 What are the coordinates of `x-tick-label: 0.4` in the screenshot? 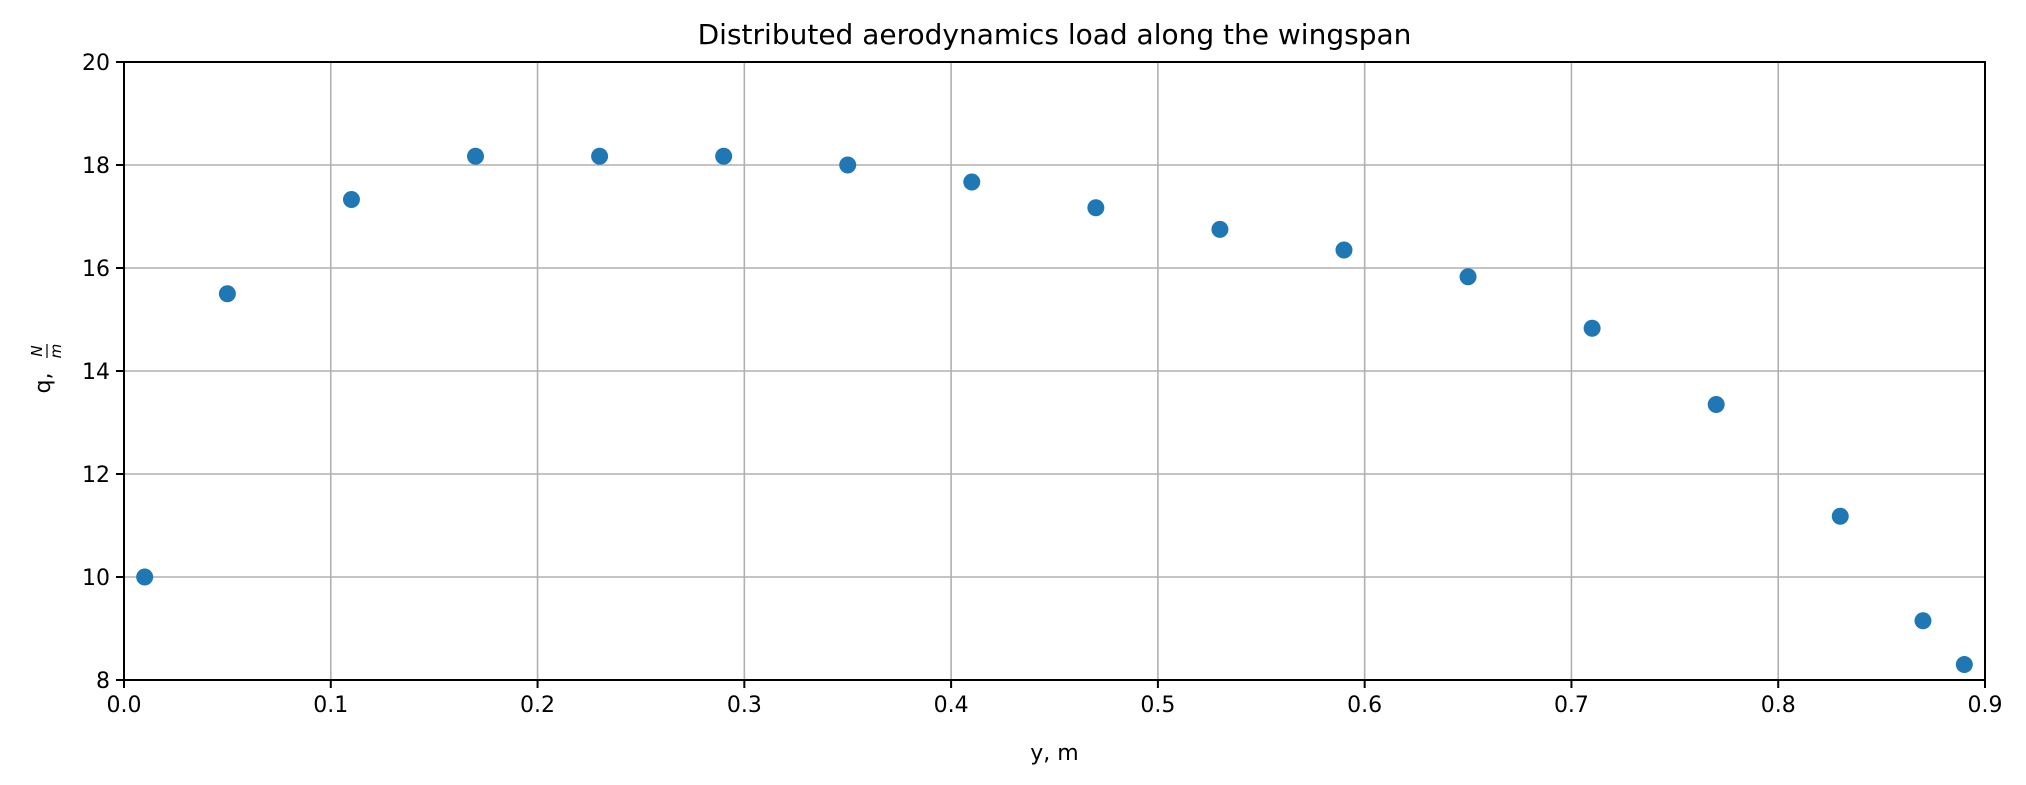 It's located at (951, 705).